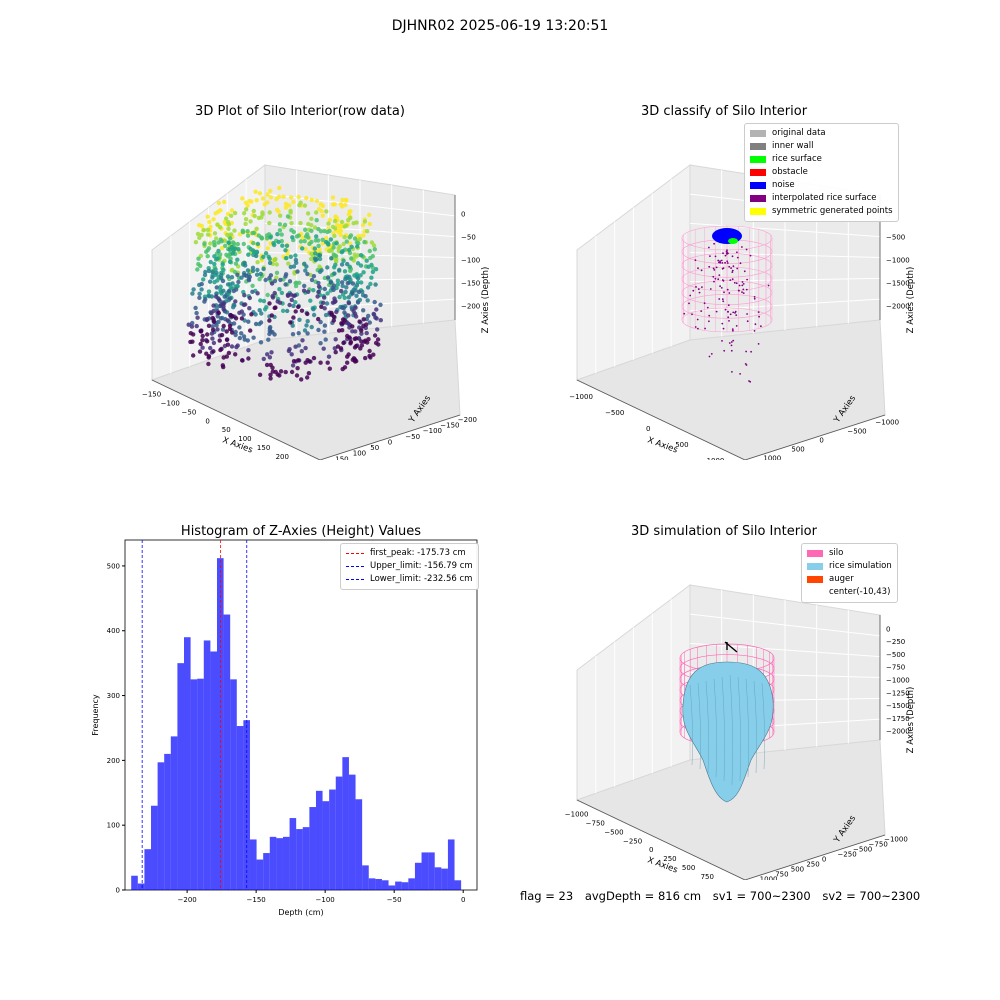  I want to click on x-tick-label: −500, so click(613, 832).